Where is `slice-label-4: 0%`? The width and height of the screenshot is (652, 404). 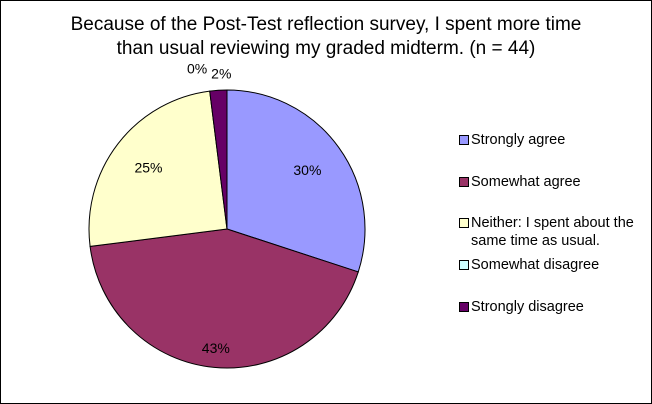 slice-label-4: 0% is located at coordinates (197, 68).